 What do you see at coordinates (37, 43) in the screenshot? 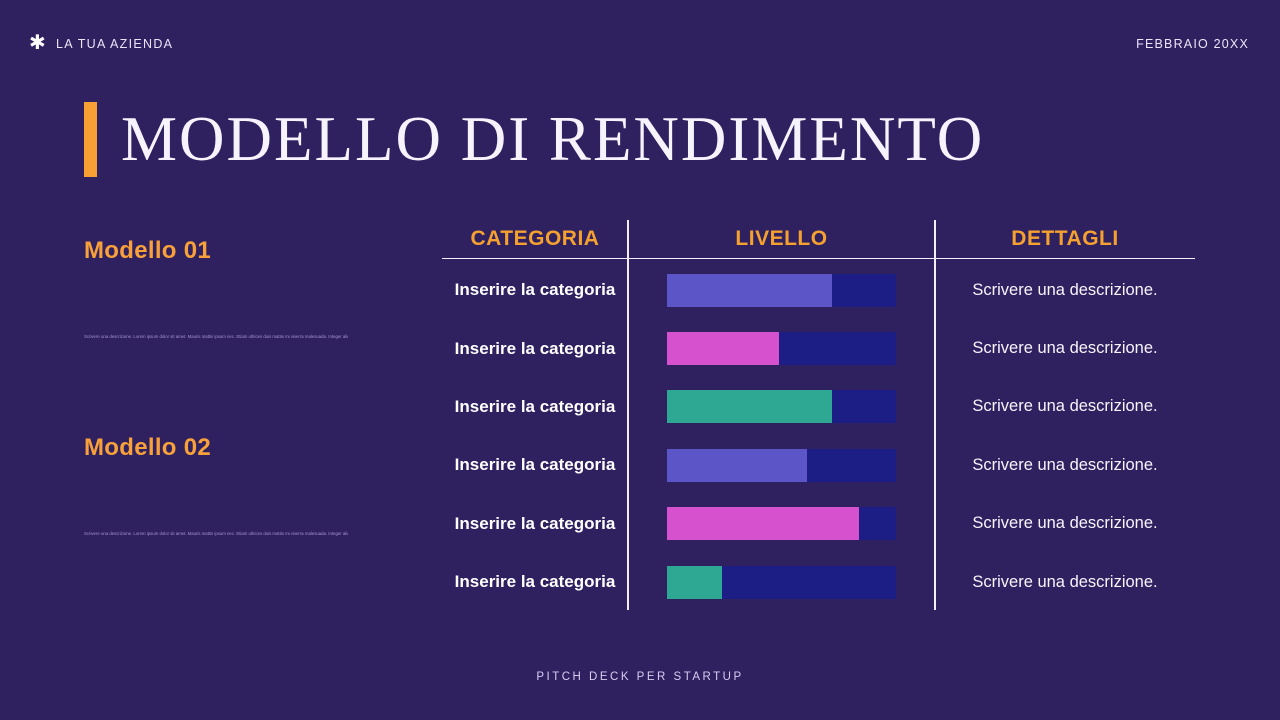
I see `spark-asterisk-icon: ✱` at bounding box center [37, 43].